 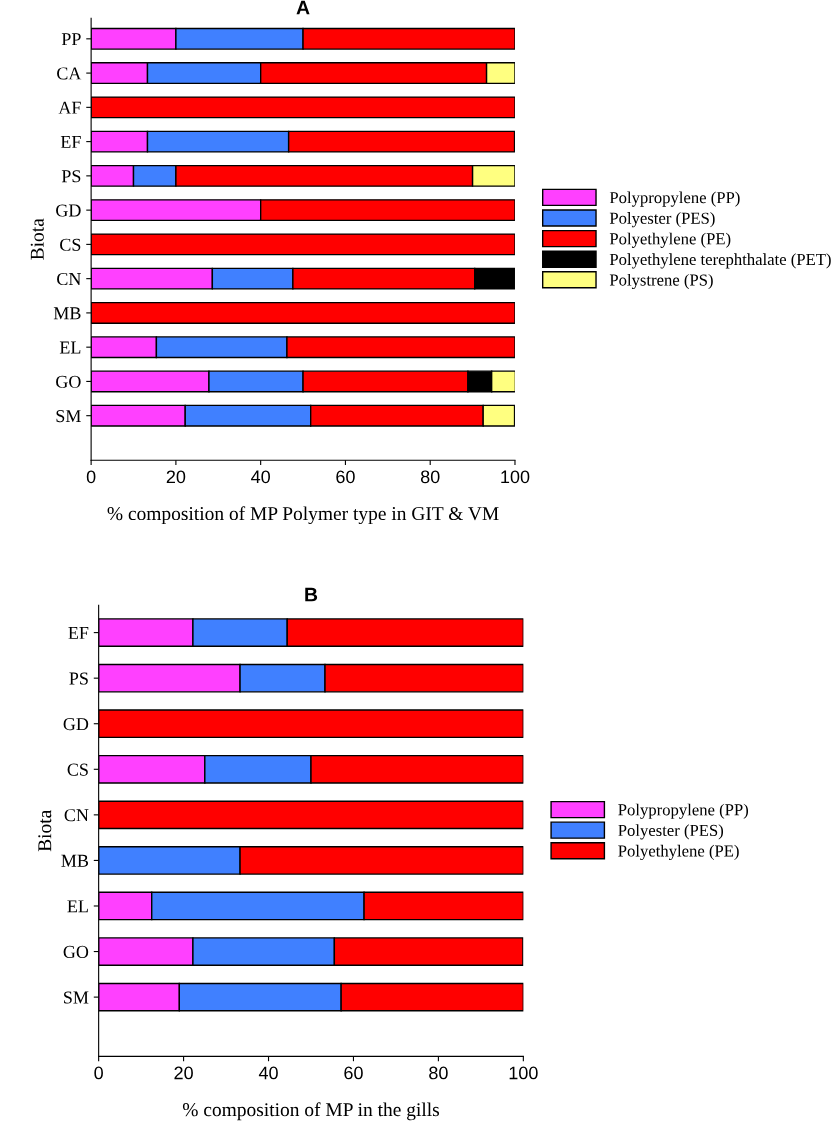 What do you see at coordinates (311, 594) in the screenshot?
I see `chart-title: B` at bounding box center [311, 594].